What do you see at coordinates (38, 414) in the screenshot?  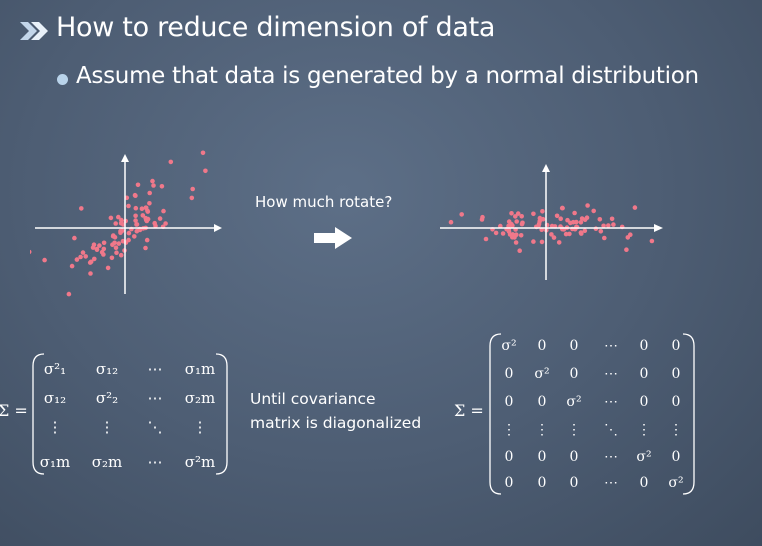 I see `left-bracket` at bounding box center [38, 414].